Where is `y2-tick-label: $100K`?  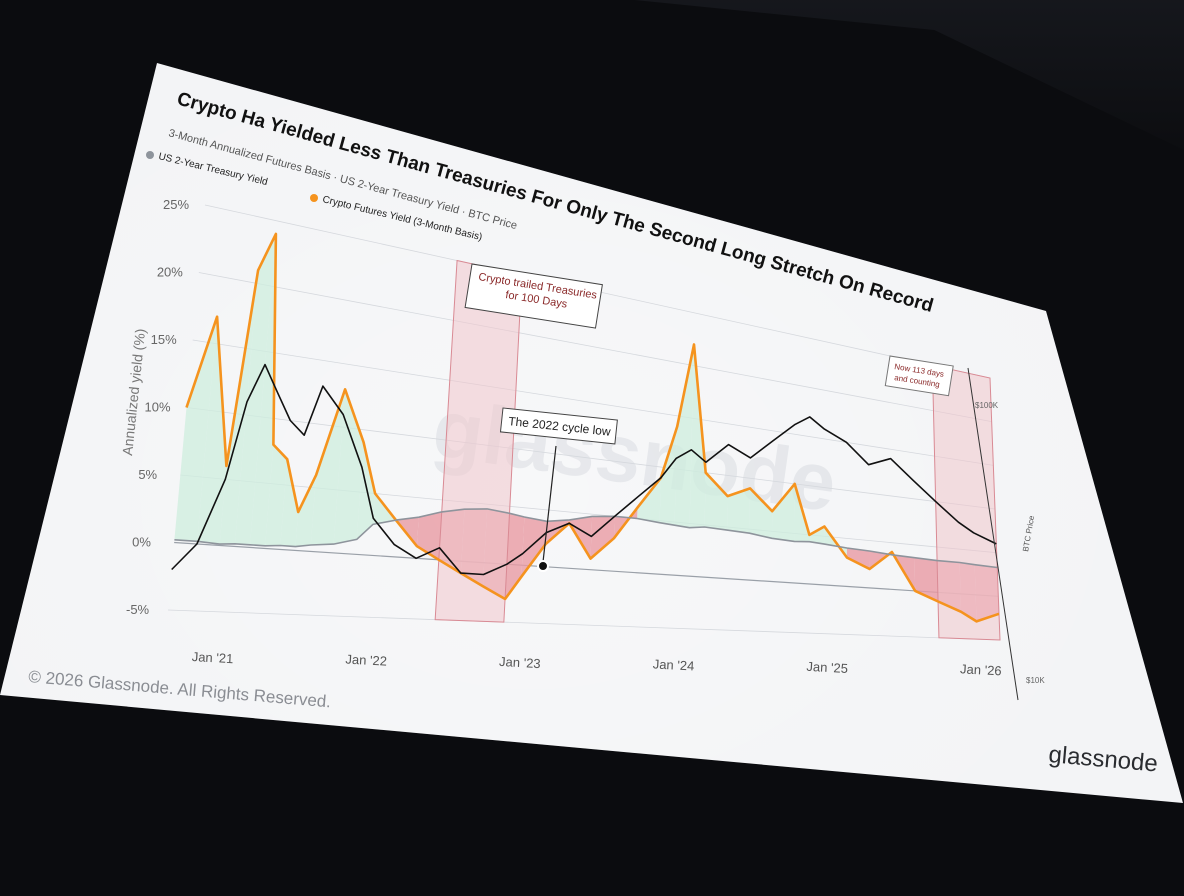
y2-tick-label: $100K is located at coordinates (987, 405).